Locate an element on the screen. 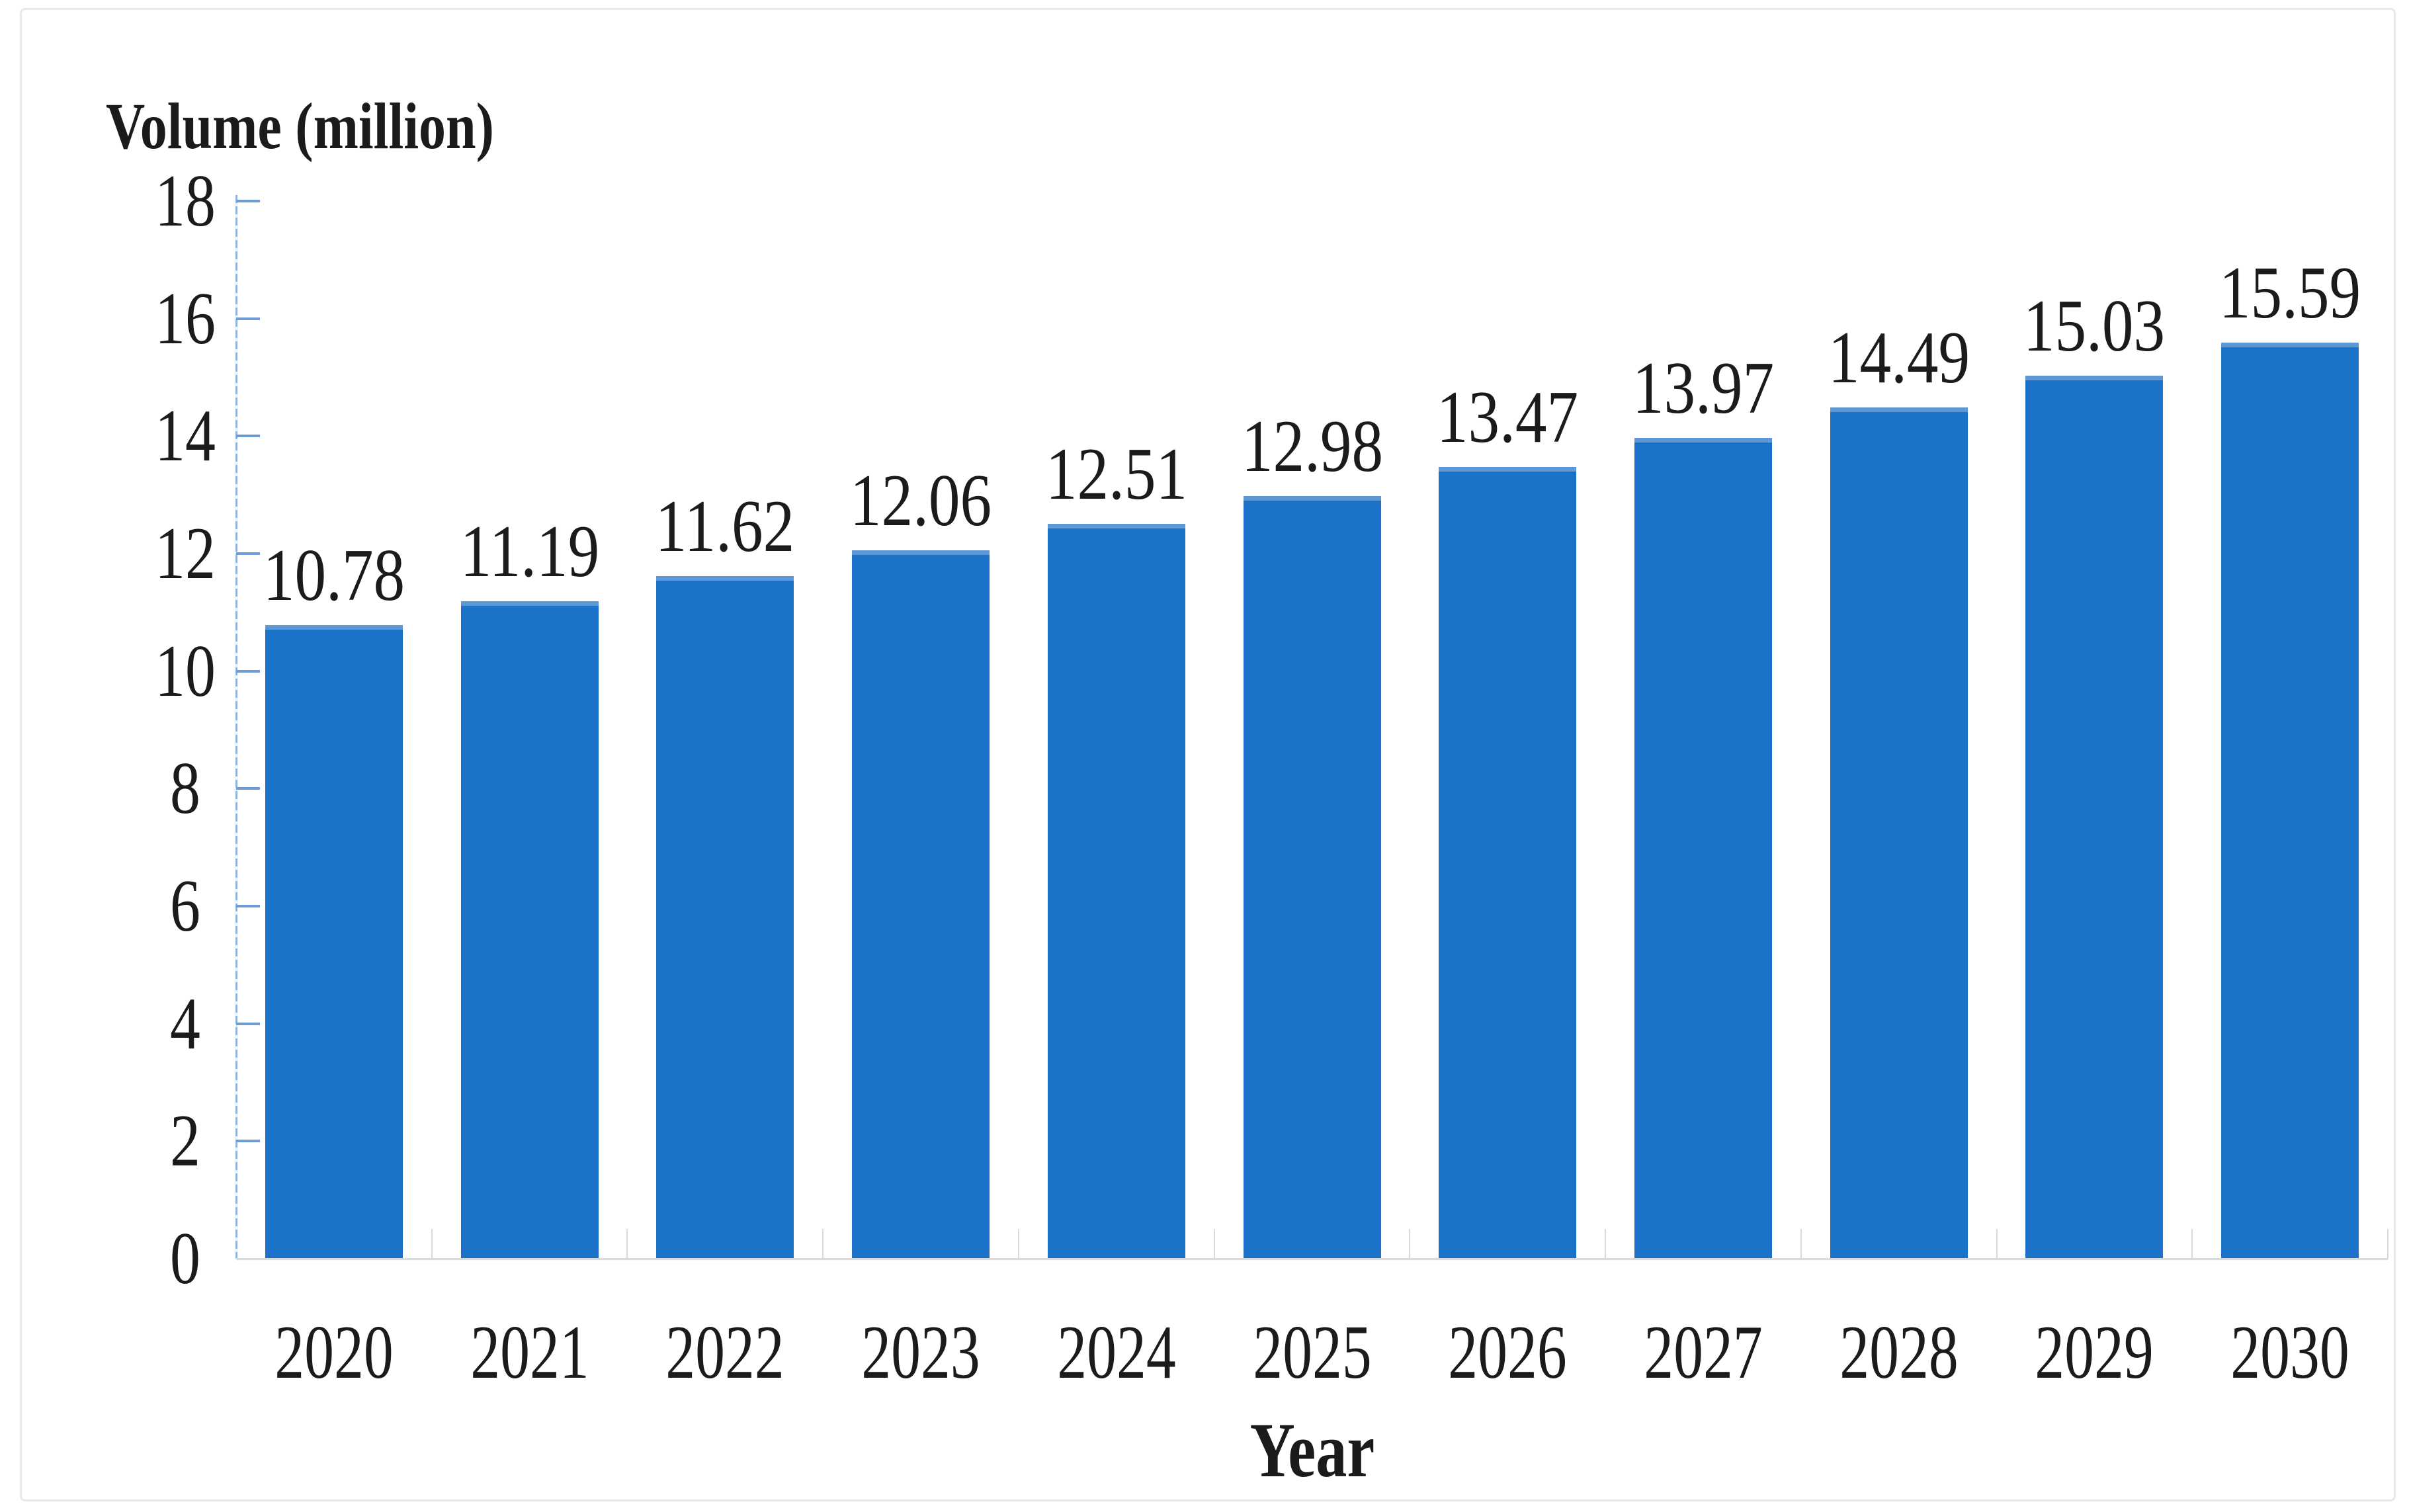  y-axis-tick-label-text: 8 is located at coordinates (185, 789).